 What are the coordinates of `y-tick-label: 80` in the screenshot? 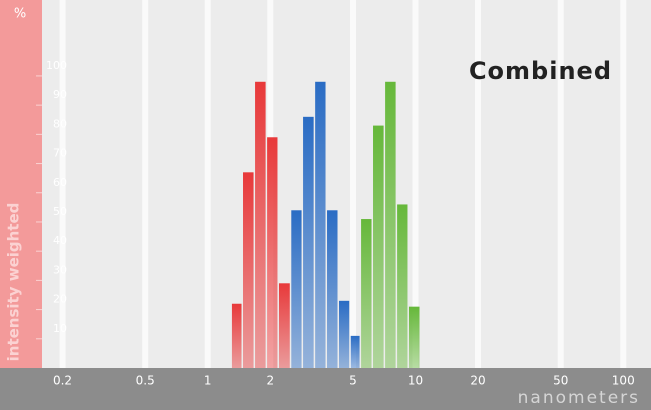 It's located at (60, 123).